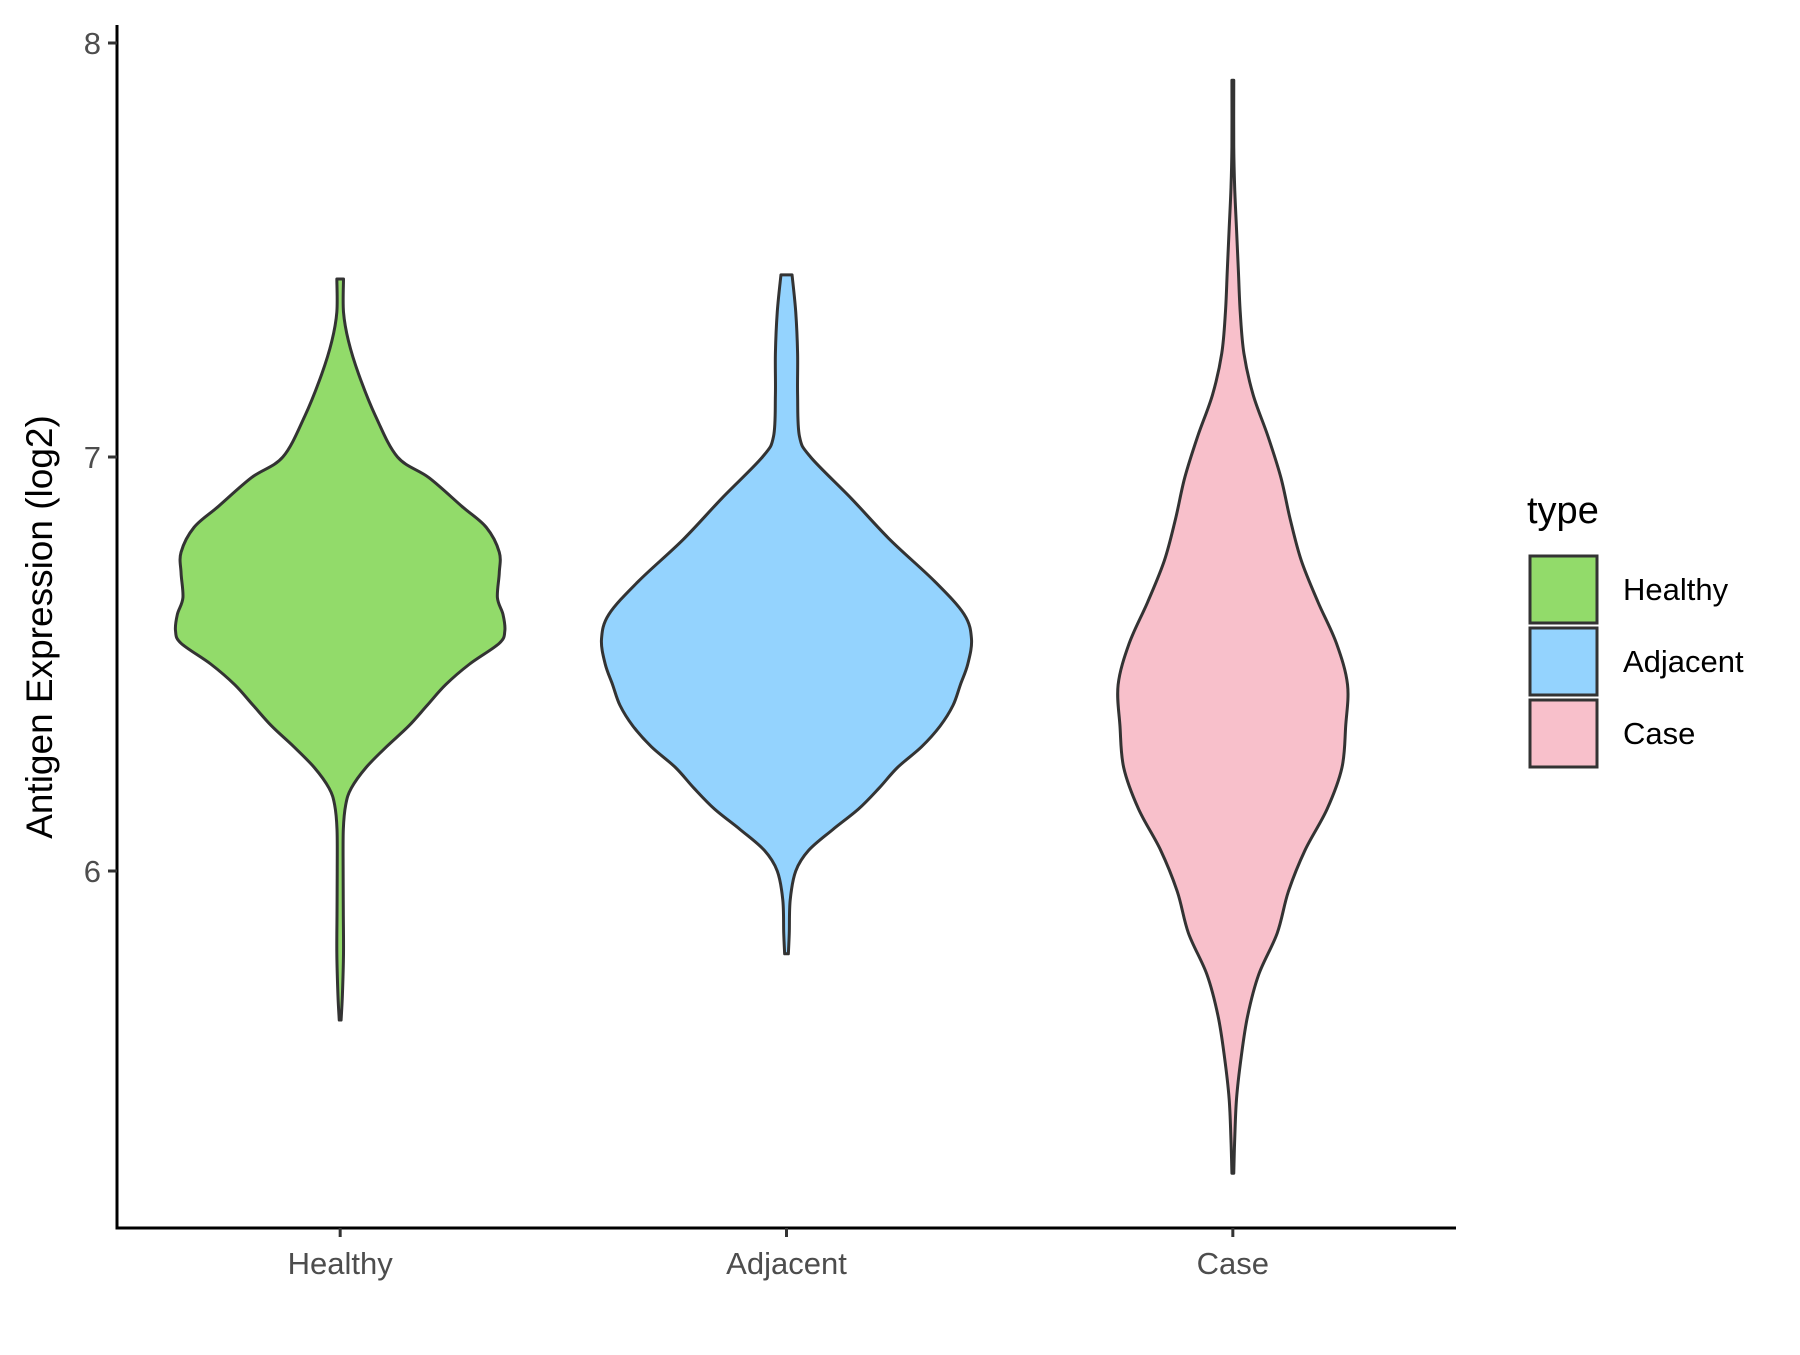 This screenshot has width=1800, height=1355. What do you see at coordinates (1563, 589) in the screenshot?
I see `legend-swatch-healthy` at bounding box center [1563, 589].